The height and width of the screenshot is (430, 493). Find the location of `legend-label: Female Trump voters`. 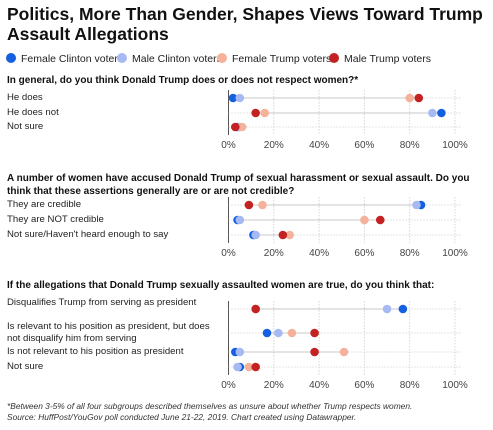

legend-label: Female Trump voters is located at coordinates (282, 59).